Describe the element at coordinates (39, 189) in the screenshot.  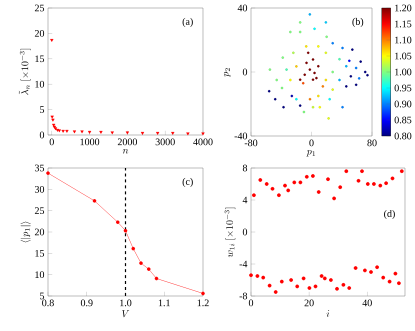
I see `y-tick-label: 30` at that location.